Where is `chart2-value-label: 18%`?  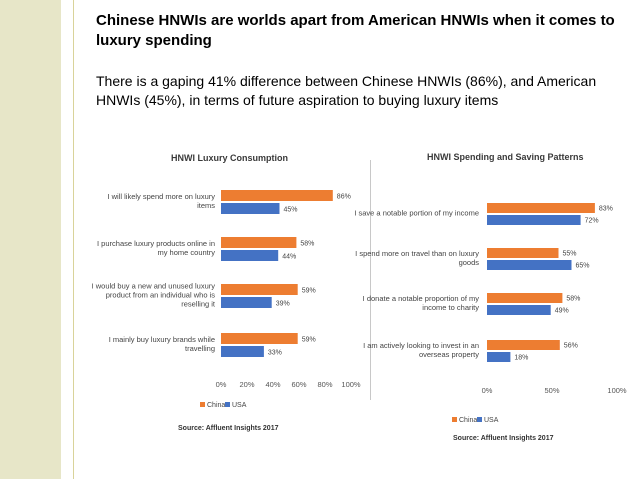
chart2-value-label: 18% is located at coordinates (521, 358).